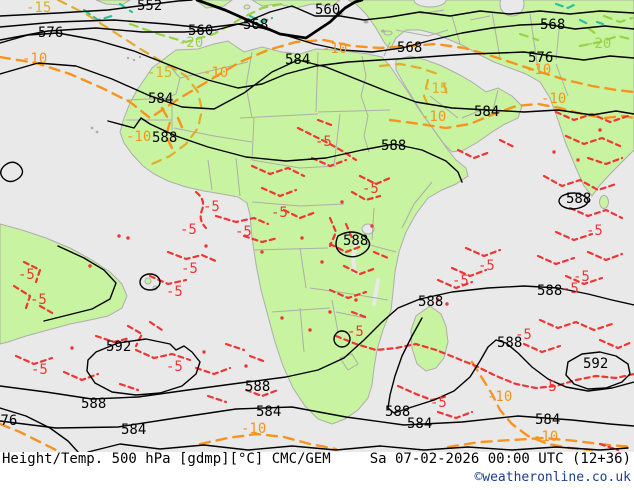 This screenshot has height=490, width=634. I want to click on land-sicily, so click(247, 7).